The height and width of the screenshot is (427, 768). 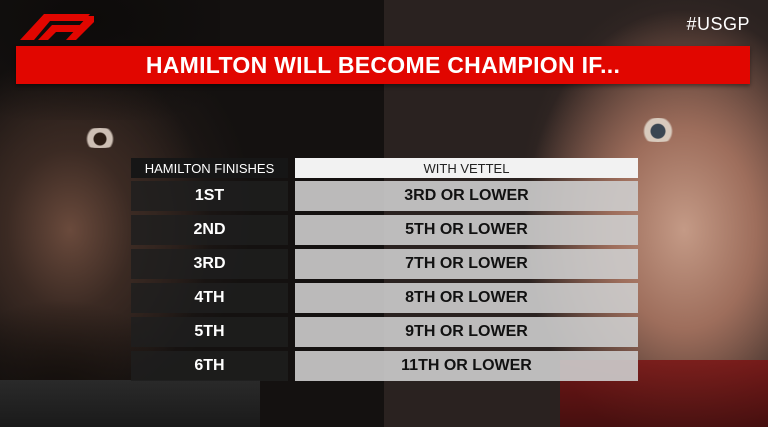 What do you see at coordinates (209, 366) in the screenshot?
I see `hamilton-finish-cell: 6TH` at bounding box center [209, 366].